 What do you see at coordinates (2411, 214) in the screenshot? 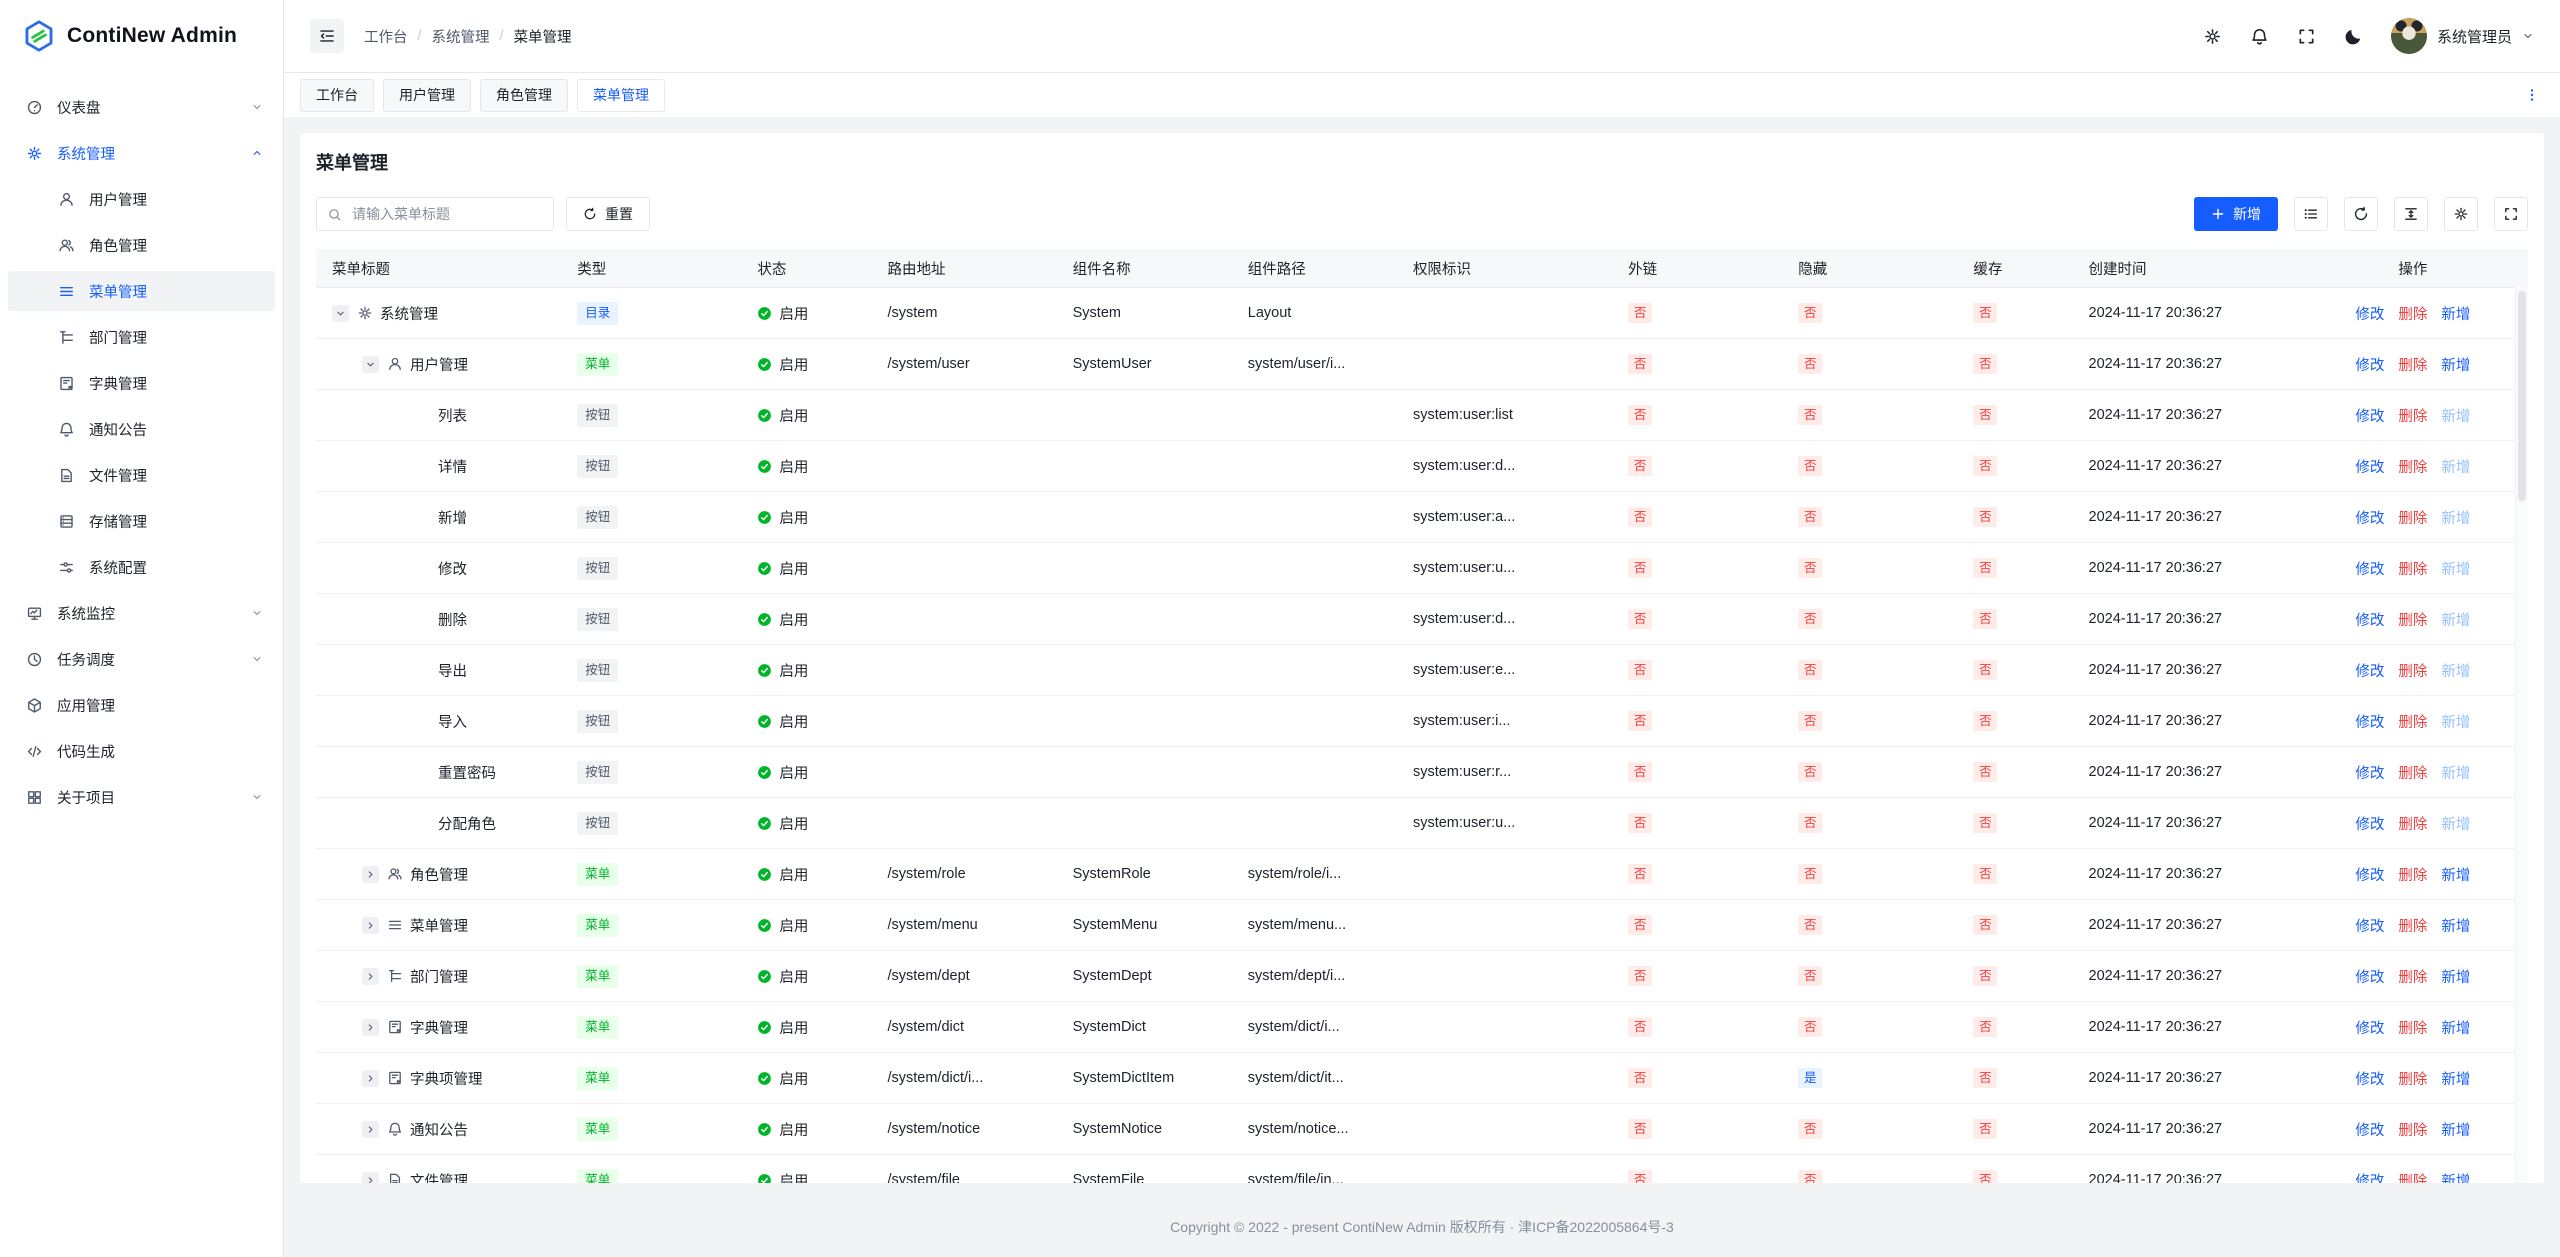
I see `line-height-button` at bounding box center [2411, 214].